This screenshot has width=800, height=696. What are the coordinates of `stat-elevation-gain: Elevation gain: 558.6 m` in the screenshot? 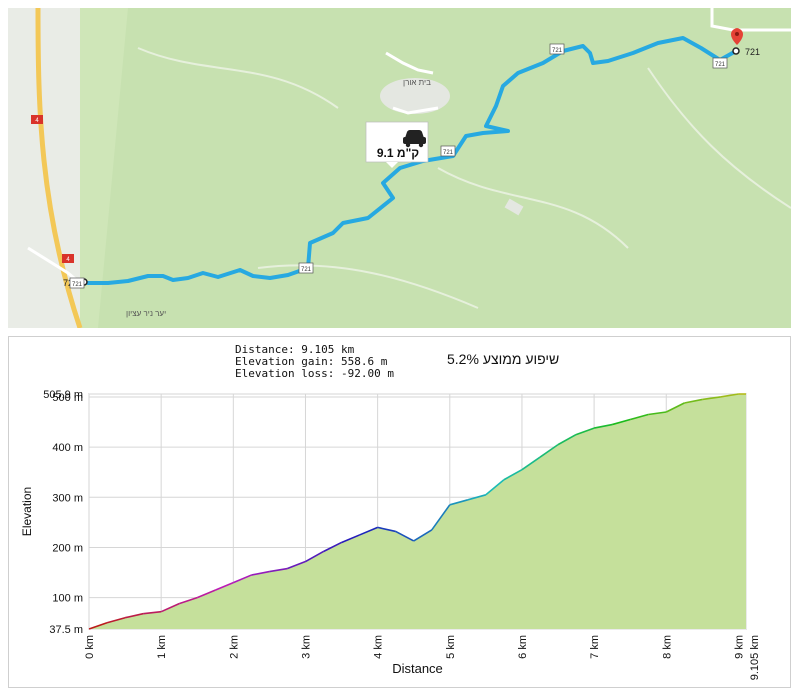 It's located at (311, 361).